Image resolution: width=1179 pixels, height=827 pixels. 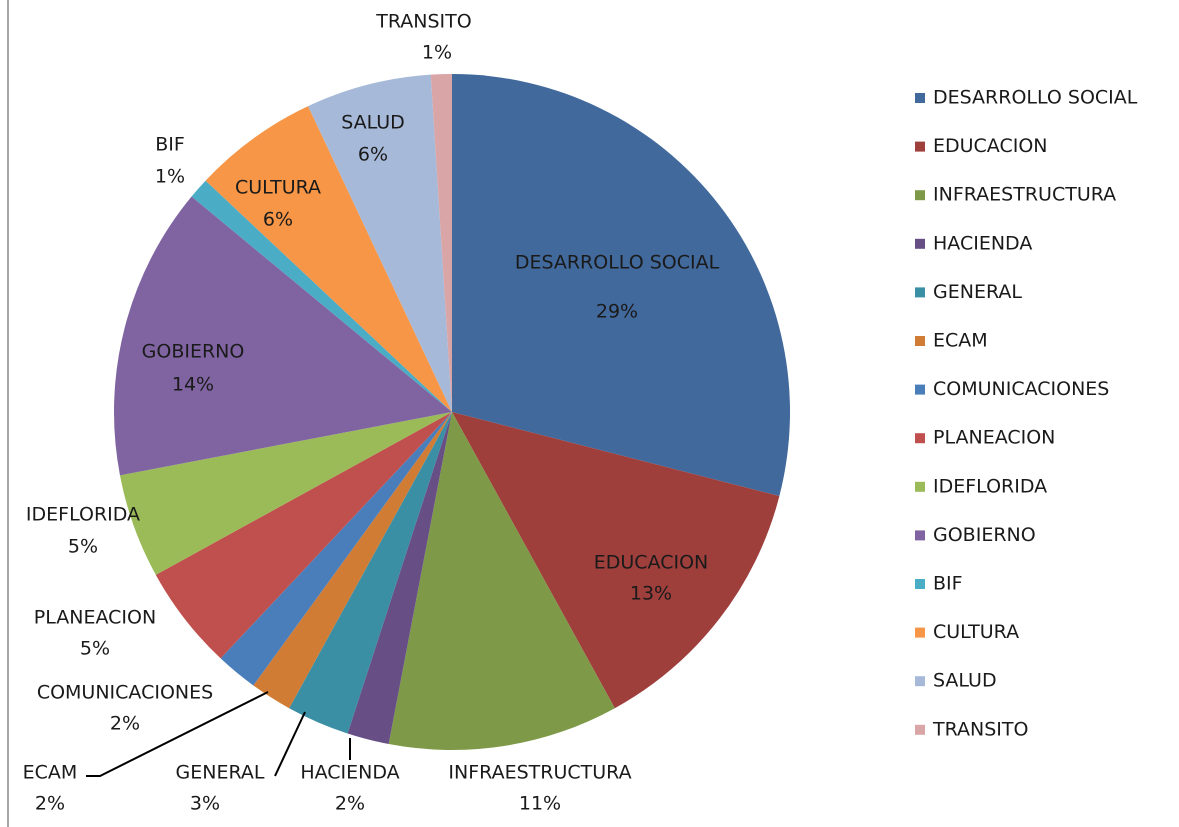 I want to click on slice-label: ECAM, so click(x=50, y=773).